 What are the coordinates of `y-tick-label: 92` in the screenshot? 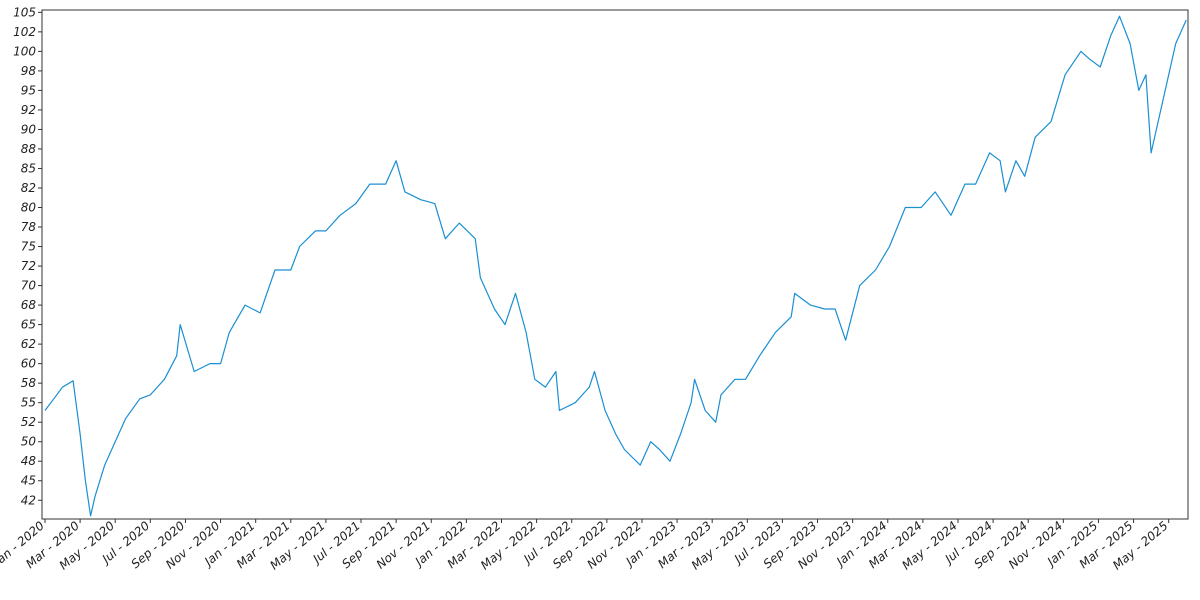 It's located at (28, 110).